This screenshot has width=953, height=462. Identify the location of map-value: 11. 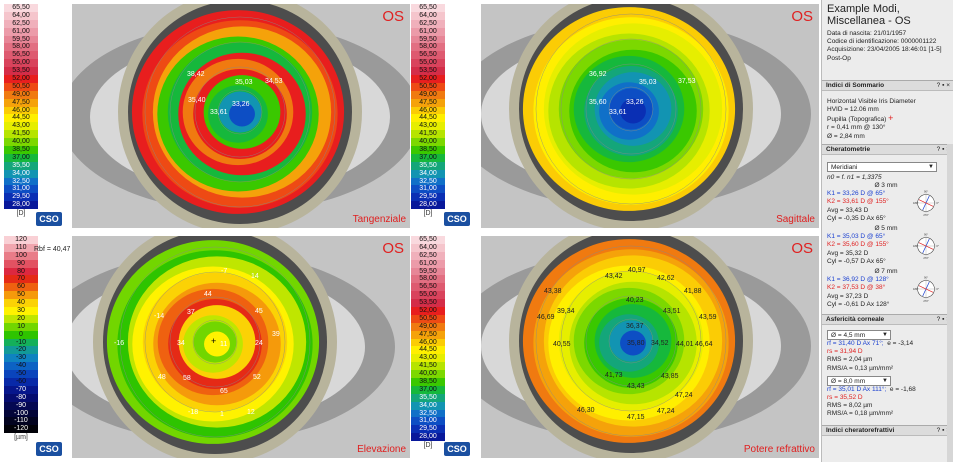
(223, 344).